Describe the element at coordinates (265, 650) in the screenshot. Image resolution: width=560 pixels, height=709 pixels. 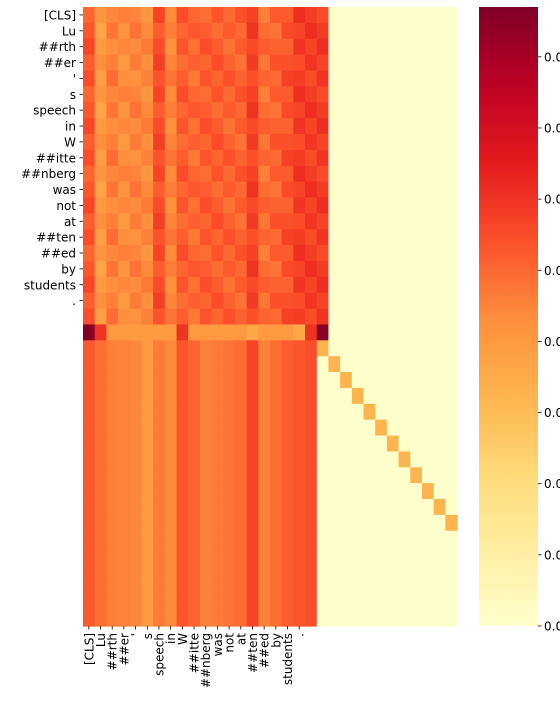
I see `x-tick-label: ##ed` at that location.